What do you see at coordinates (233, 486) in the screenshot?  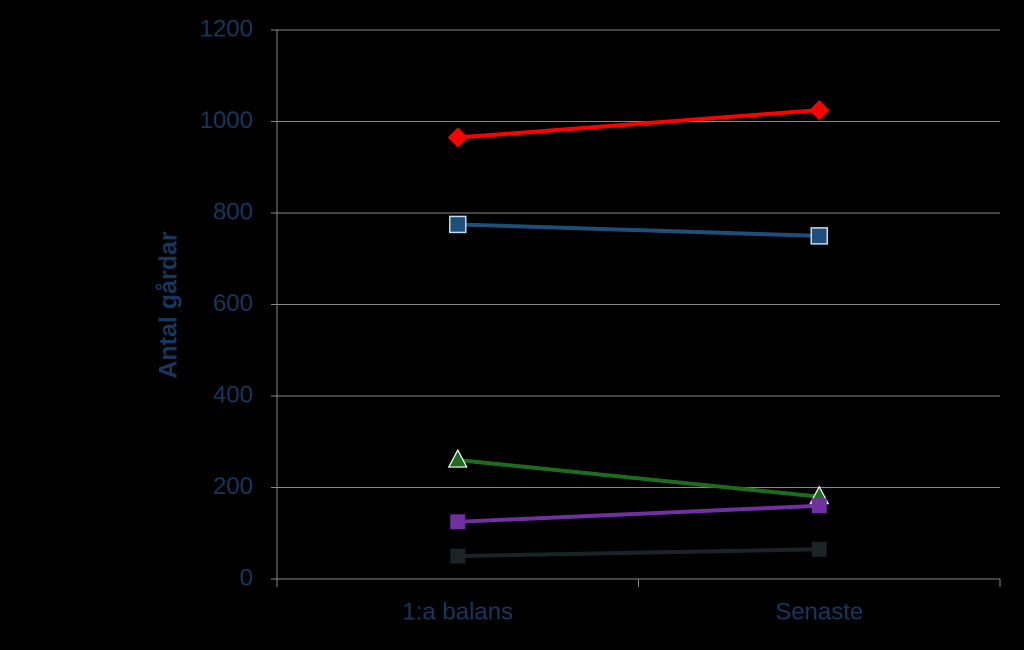 I see `y-tick-label: 200` at bounding box center [233, 486].